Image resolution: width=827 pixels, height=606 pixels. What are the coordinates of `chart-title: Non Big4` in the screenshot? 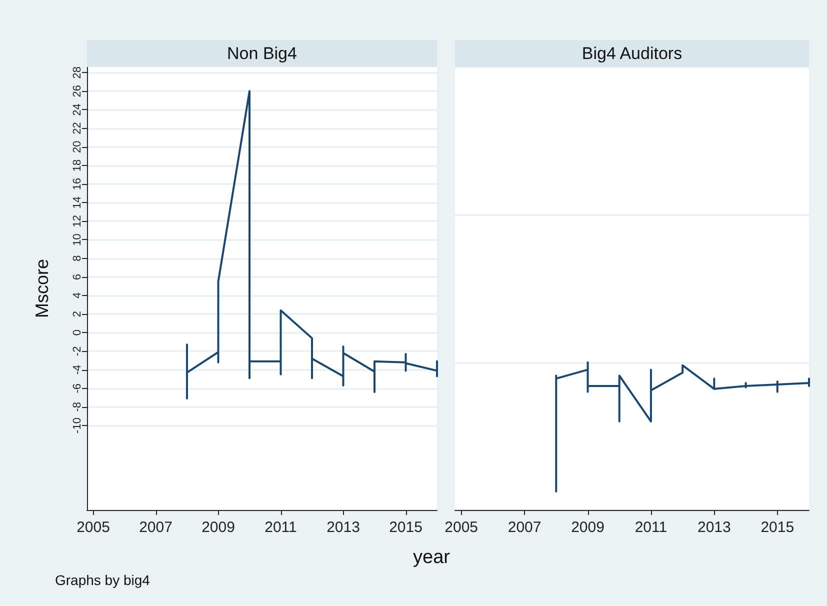 It's located at (262, 53).